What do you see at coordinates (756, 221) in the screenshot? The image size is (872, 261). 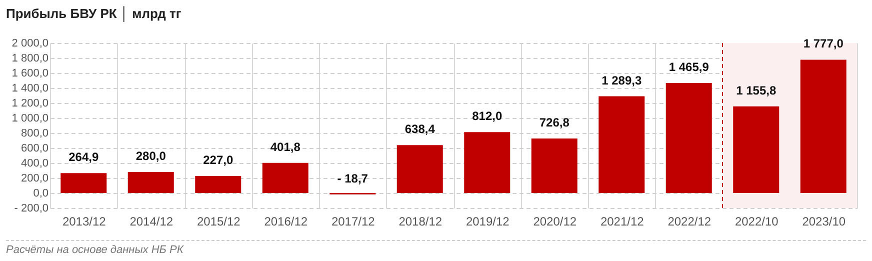 I see `x-tick-label: 2022/10` at bounding box center [756, 221].